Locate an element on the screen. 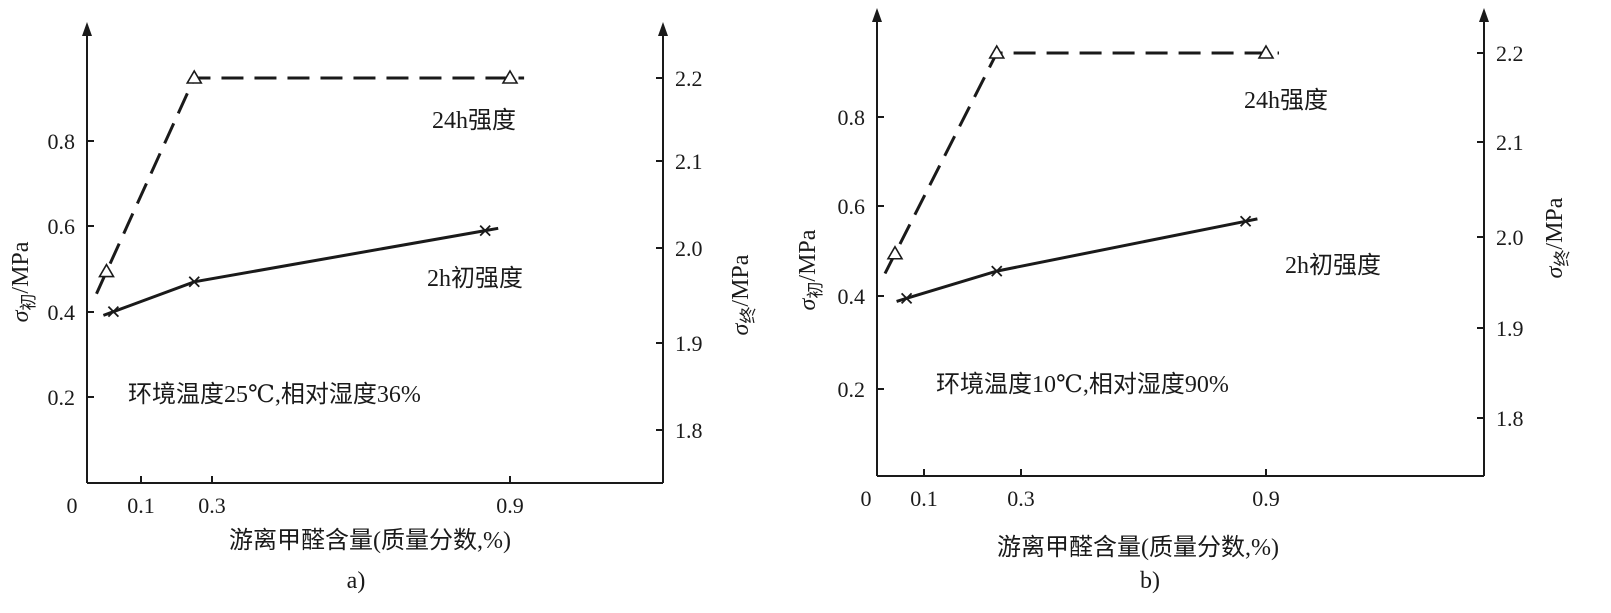 Image resolution: width=1611 pixels, height=613 pixels. series-line-2h is located at coordinates (1077, 260).